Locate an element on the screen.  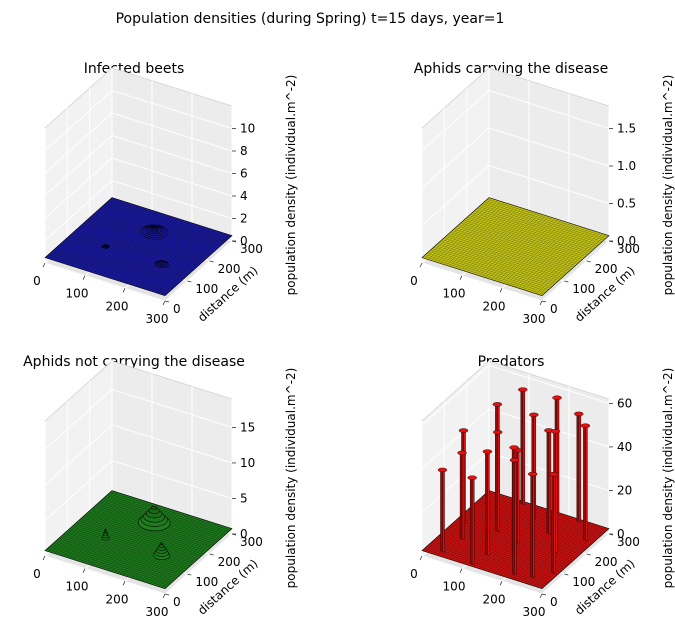
panel-title: Aphids not carrying the disease is located at coordinates (134, 362).